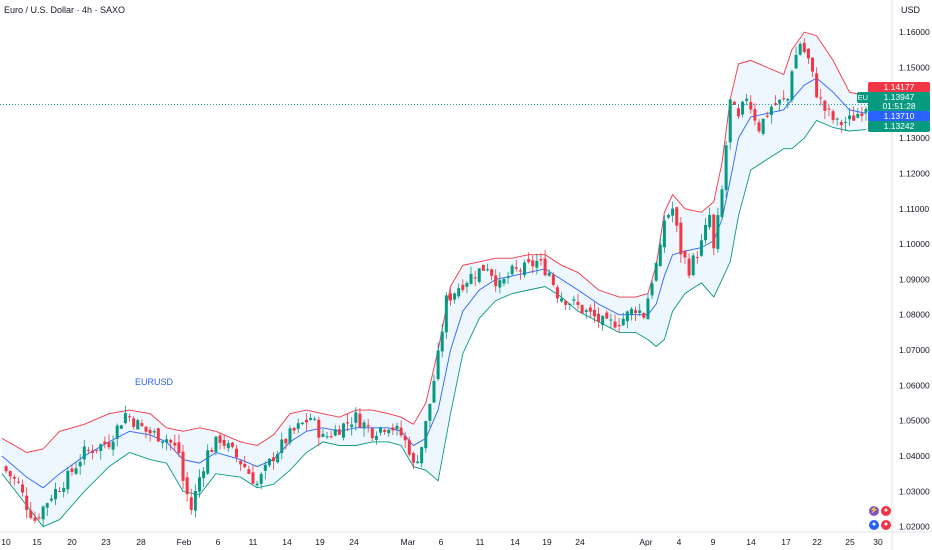  I want to click on time-tick-label: 11, so click(480, 542).